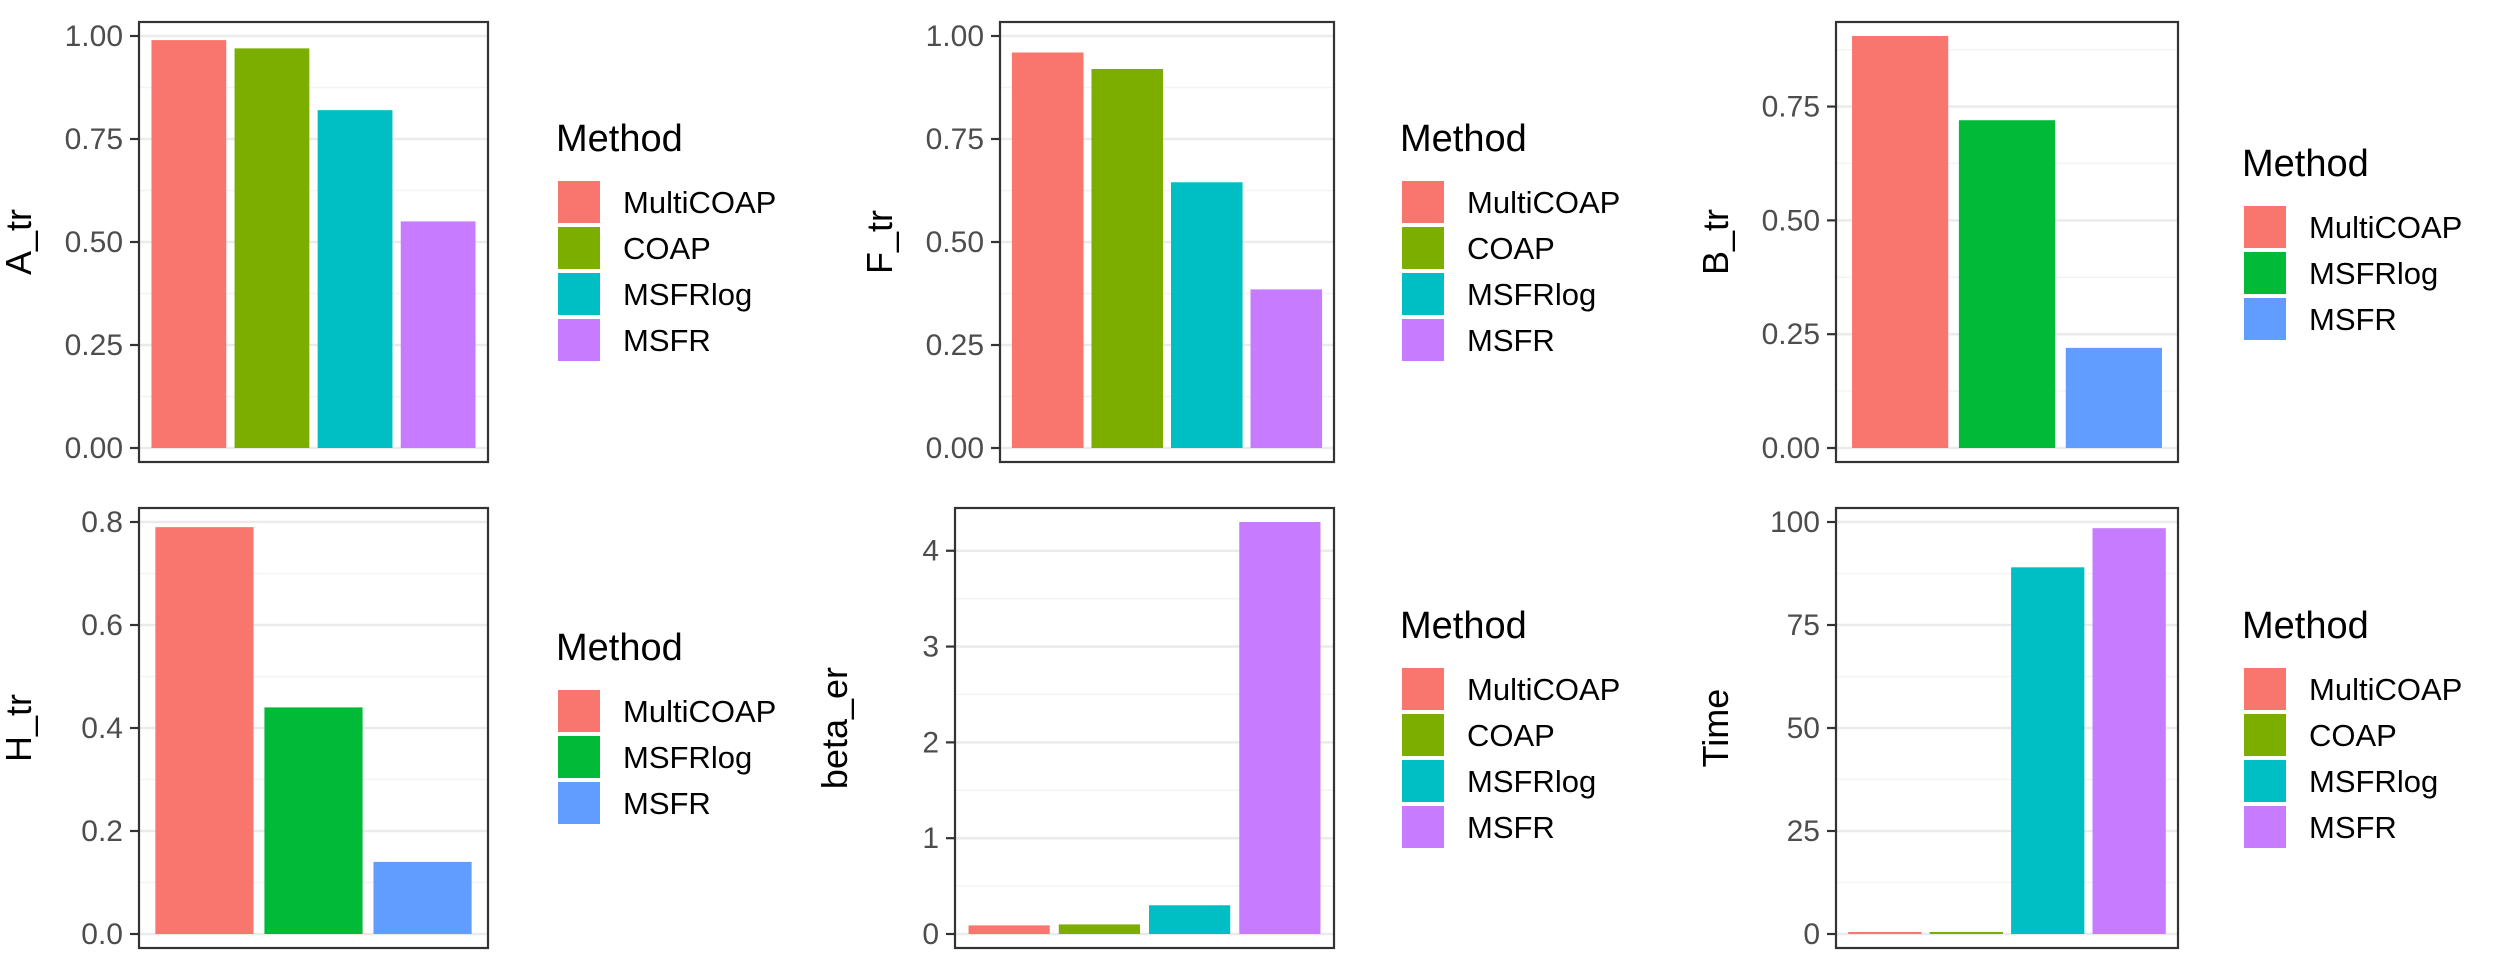 The height and width of the screenshot is (960, 2496). Describe the element at coordinates (879, 242) in the screenshot. I see `y-axis-label: F_tr` at that location.